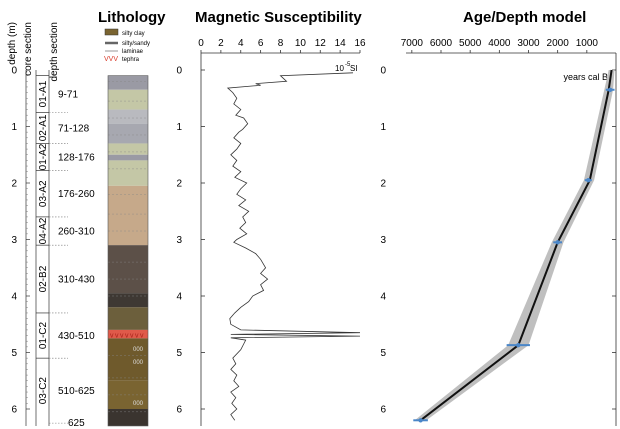 The image size is (620, 429). I want to click on age-y-tick-label: 6, so click(383, 410).